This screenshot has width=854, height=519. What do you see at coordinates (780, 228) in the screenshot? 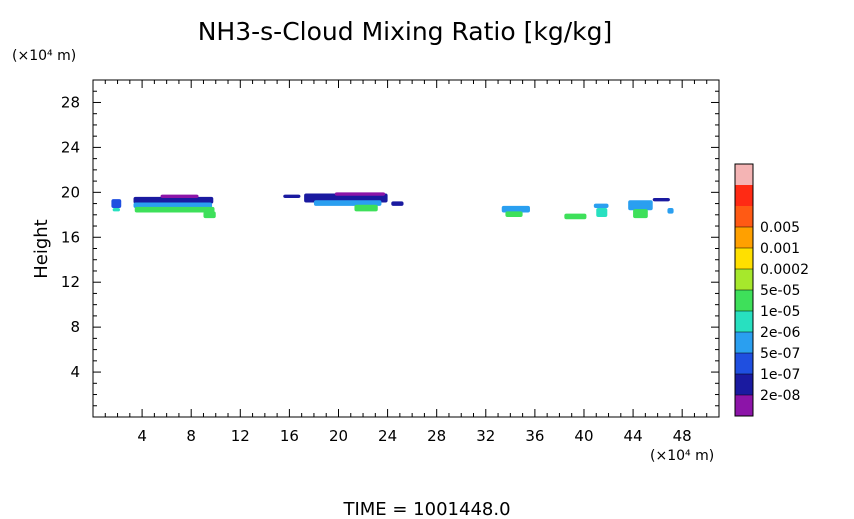
I see `colorbar-label: 0.005` at bounding box center [780, 228].